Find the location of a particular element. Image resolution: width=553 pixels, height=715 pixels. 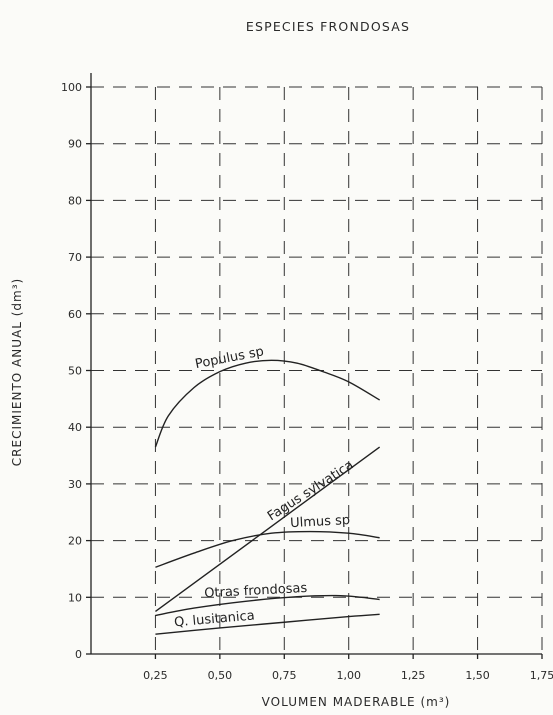

x-tick-label-5: 1,50 is located at coordinates (477, 675).